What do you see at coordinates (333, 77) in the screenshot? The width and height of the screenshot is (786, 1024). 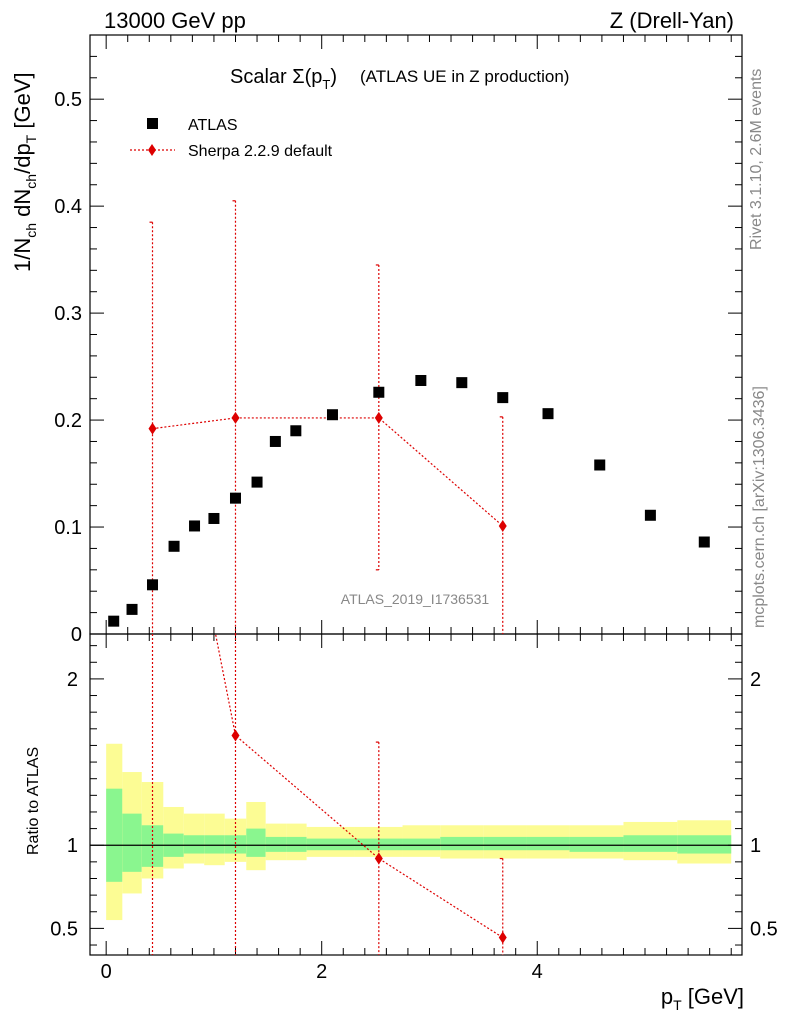 I see `plot-title-close: )` at bounding box center [333, 77].